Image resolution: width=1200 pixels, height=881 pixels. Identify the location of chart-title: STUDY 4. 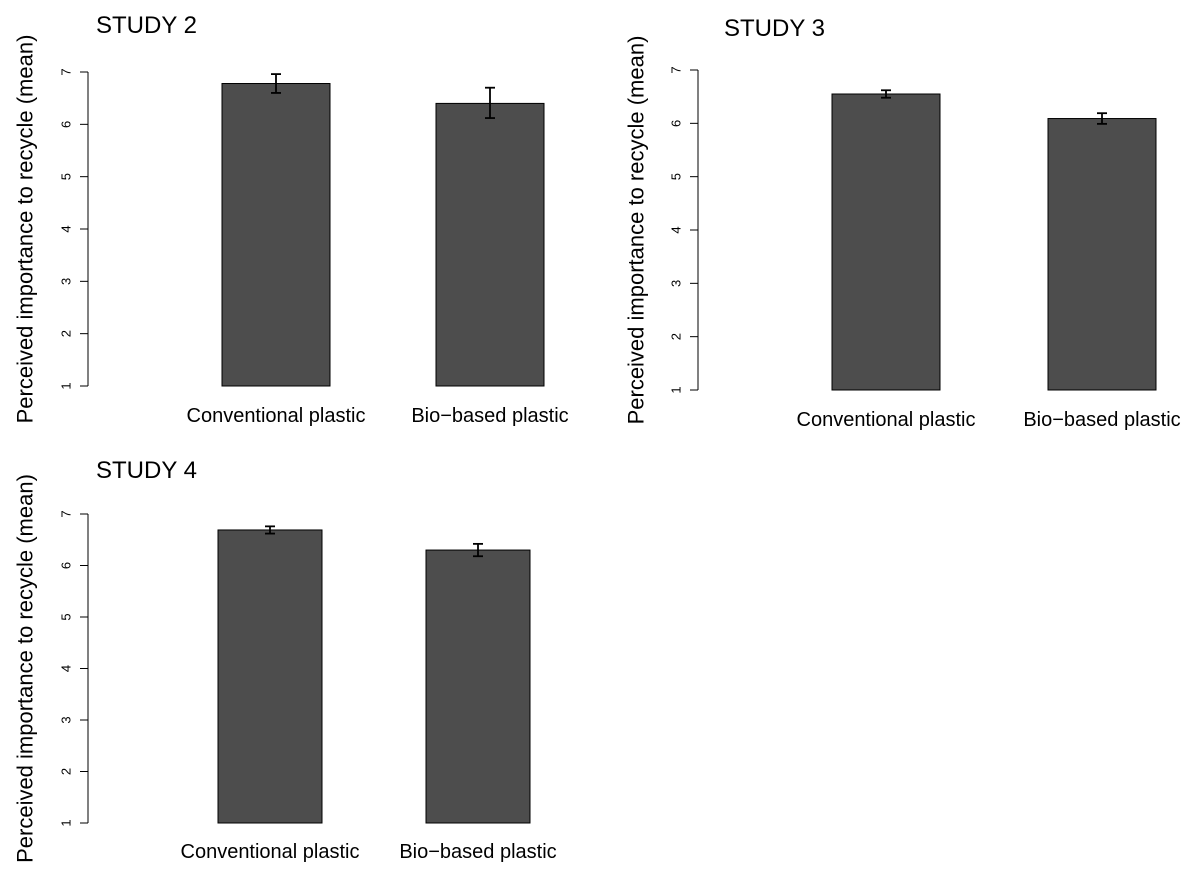
(146, 470).